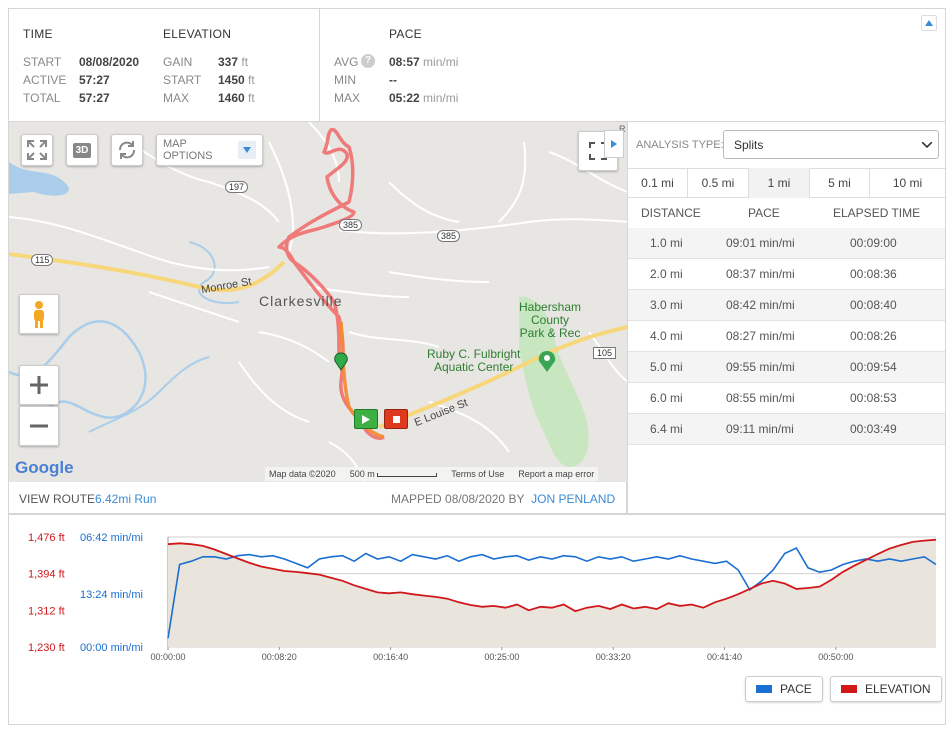 The height and width of the screenshot is (737, 952). What do you see at coordinates (680, 145) in the screenshot?
I see `analysis-type-label: ANALYSIS TYPE:` at bounding box center [680, 145].